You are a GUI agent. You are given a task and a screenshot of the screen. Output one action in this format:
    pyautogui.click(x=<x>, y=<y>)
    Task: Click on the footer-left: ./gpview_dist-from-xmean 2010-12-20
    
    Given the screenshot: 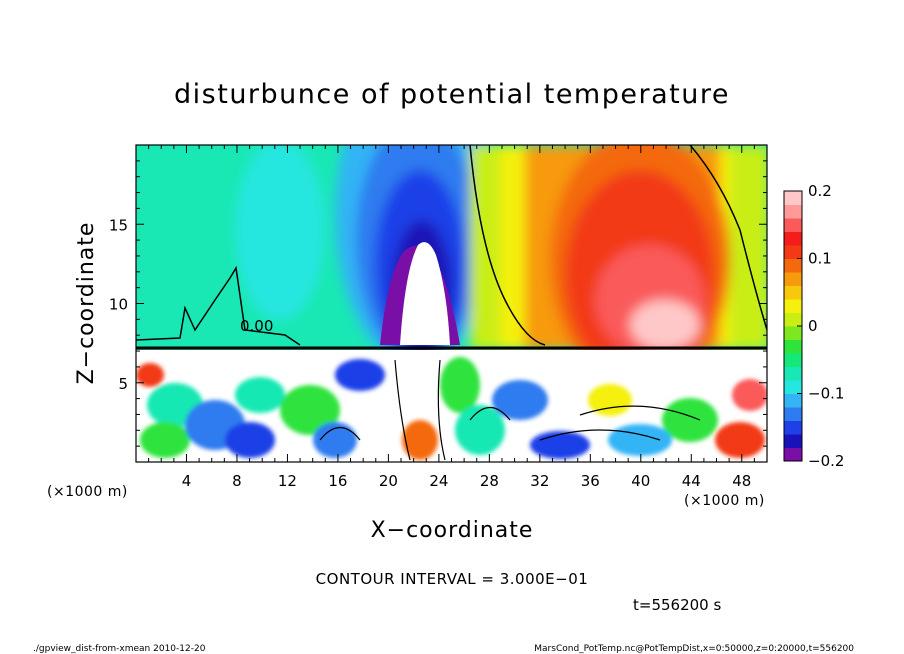 What is the action you would take?
    pyautogui.click(x=119, y=649)
    